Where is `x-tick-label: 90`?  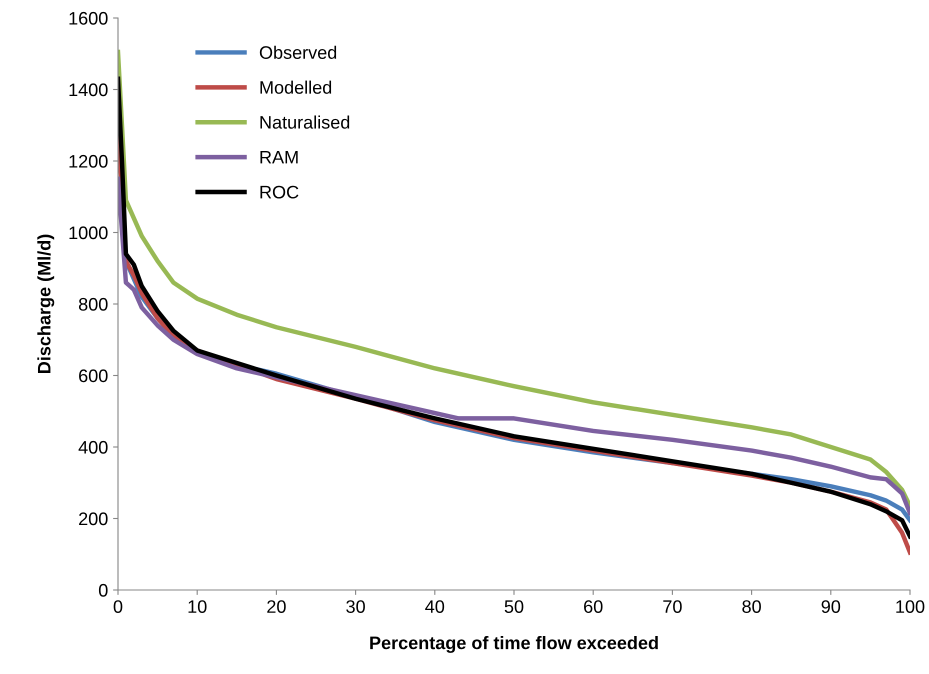
x-tick-label: 90 is located at coordinates (831, 606).